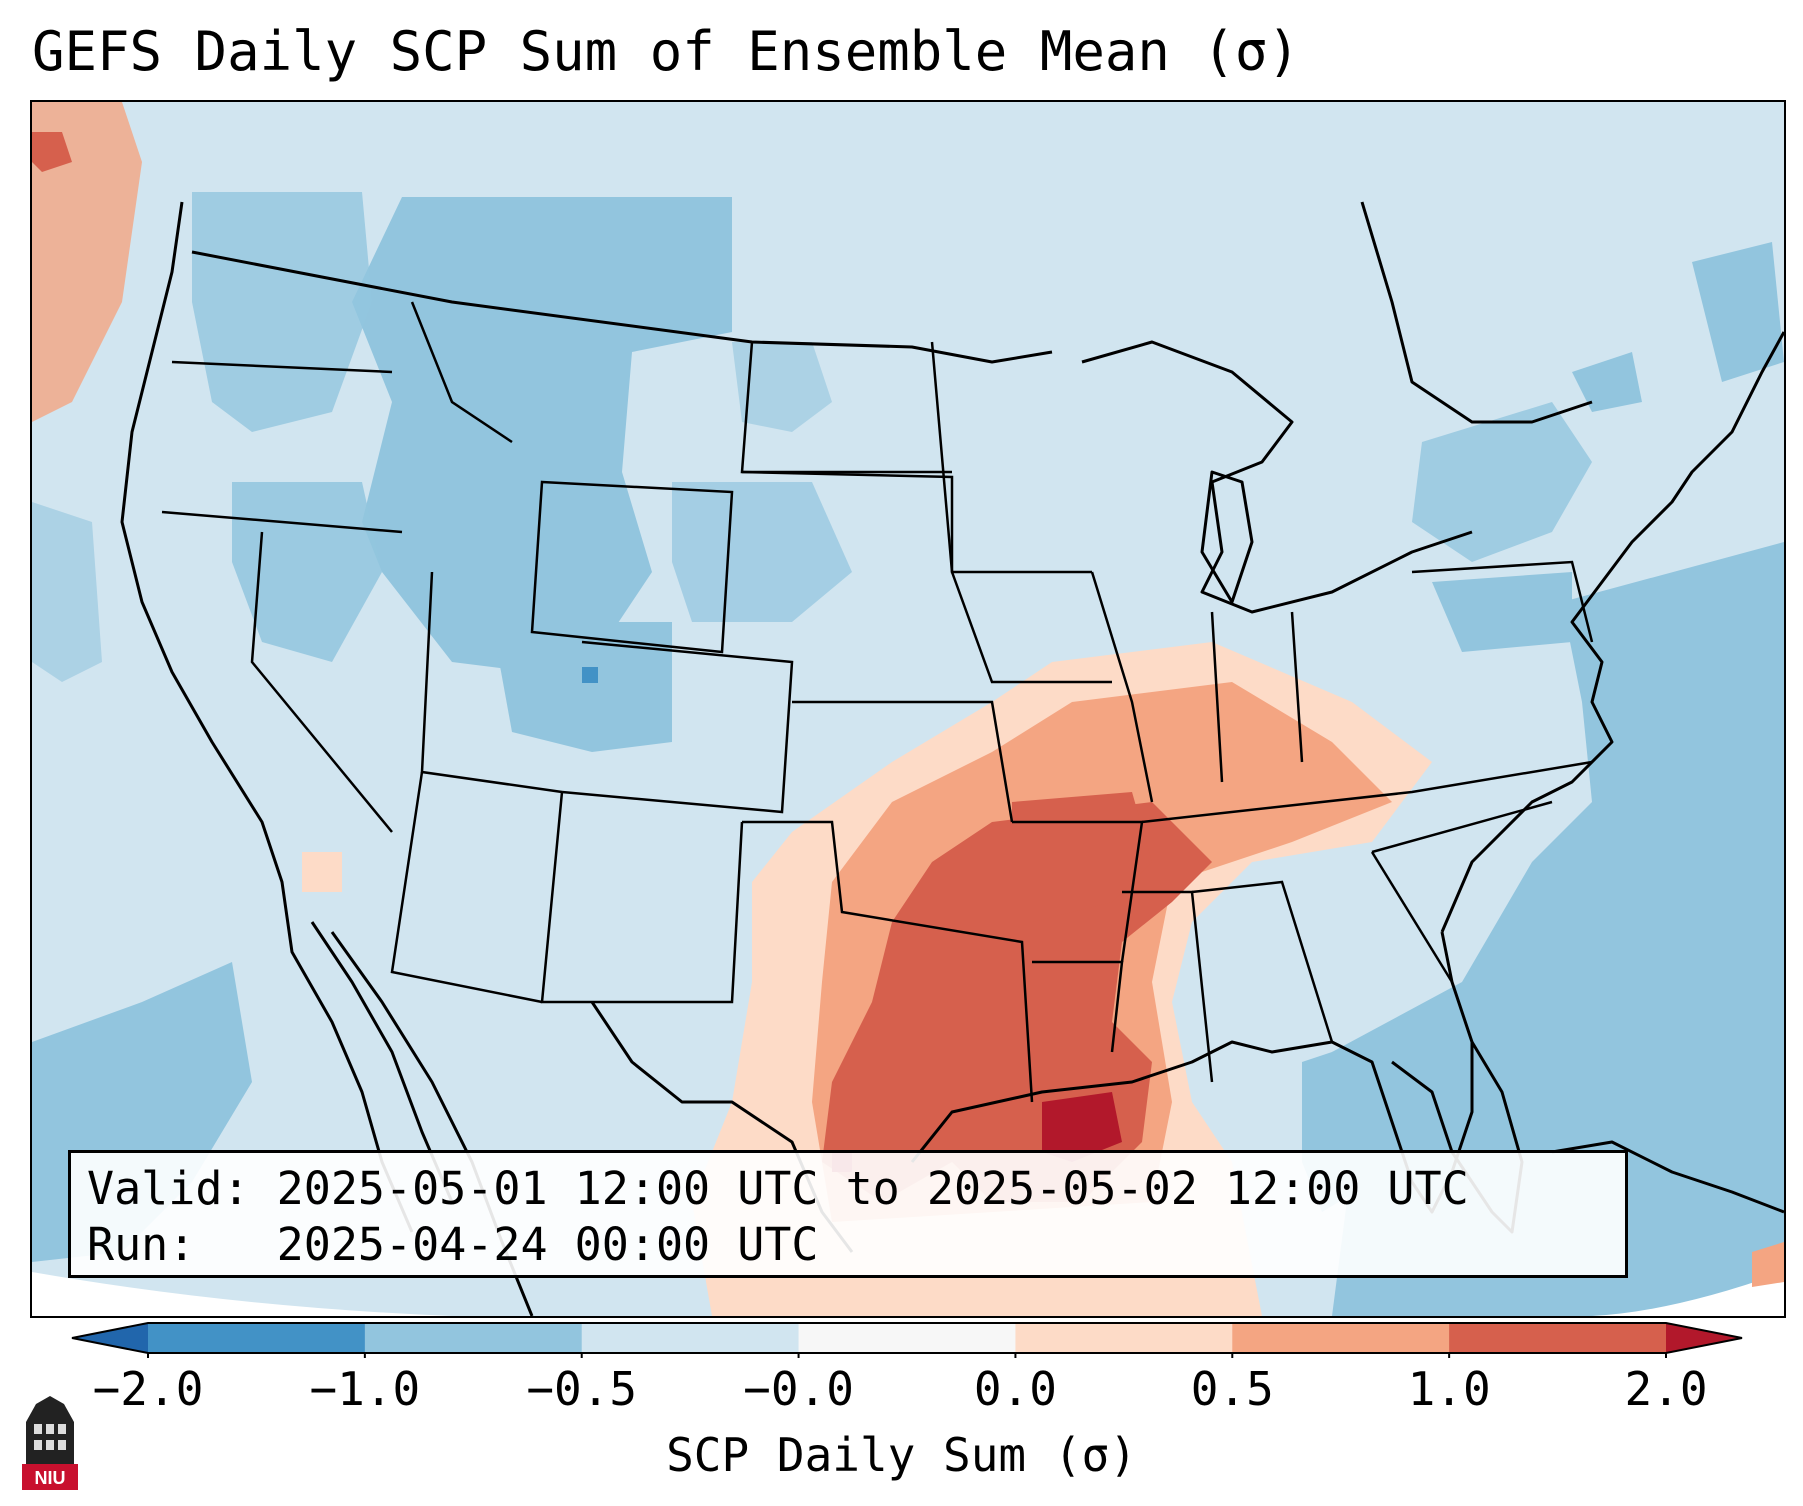 This screenshot has width=1803, height=1506. I want to click on colorado-blue, so click(582, 687).